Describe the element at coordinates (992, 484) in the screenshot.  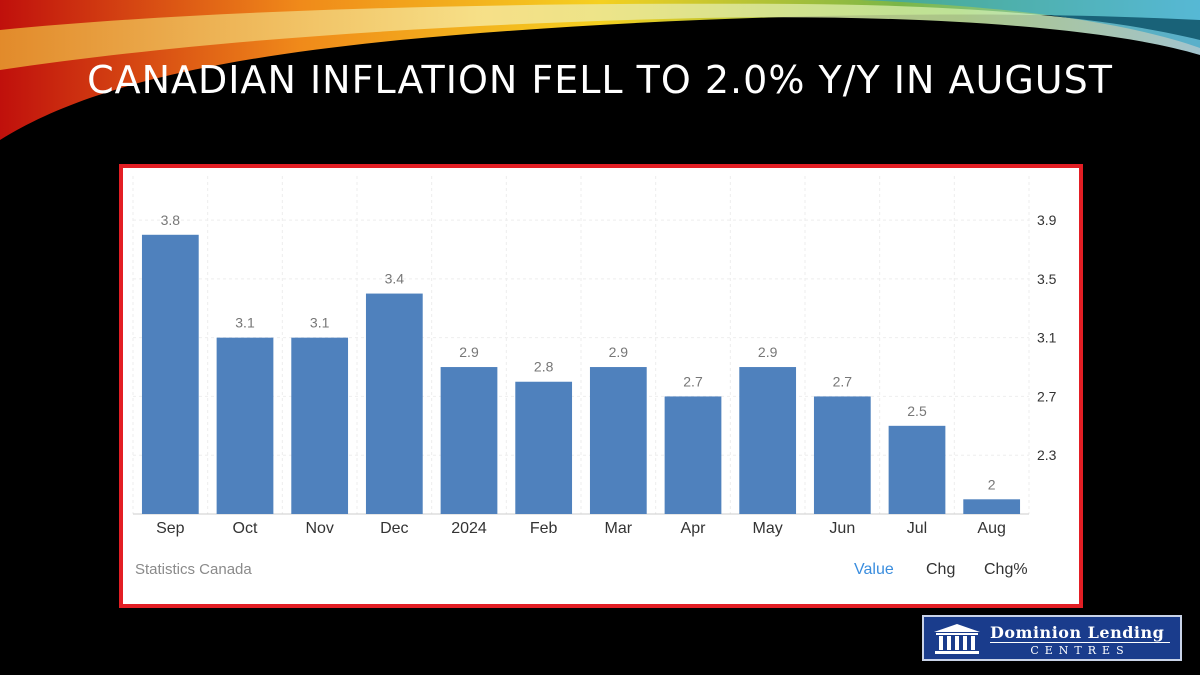
I see `bar-value-label: 2` at that location.